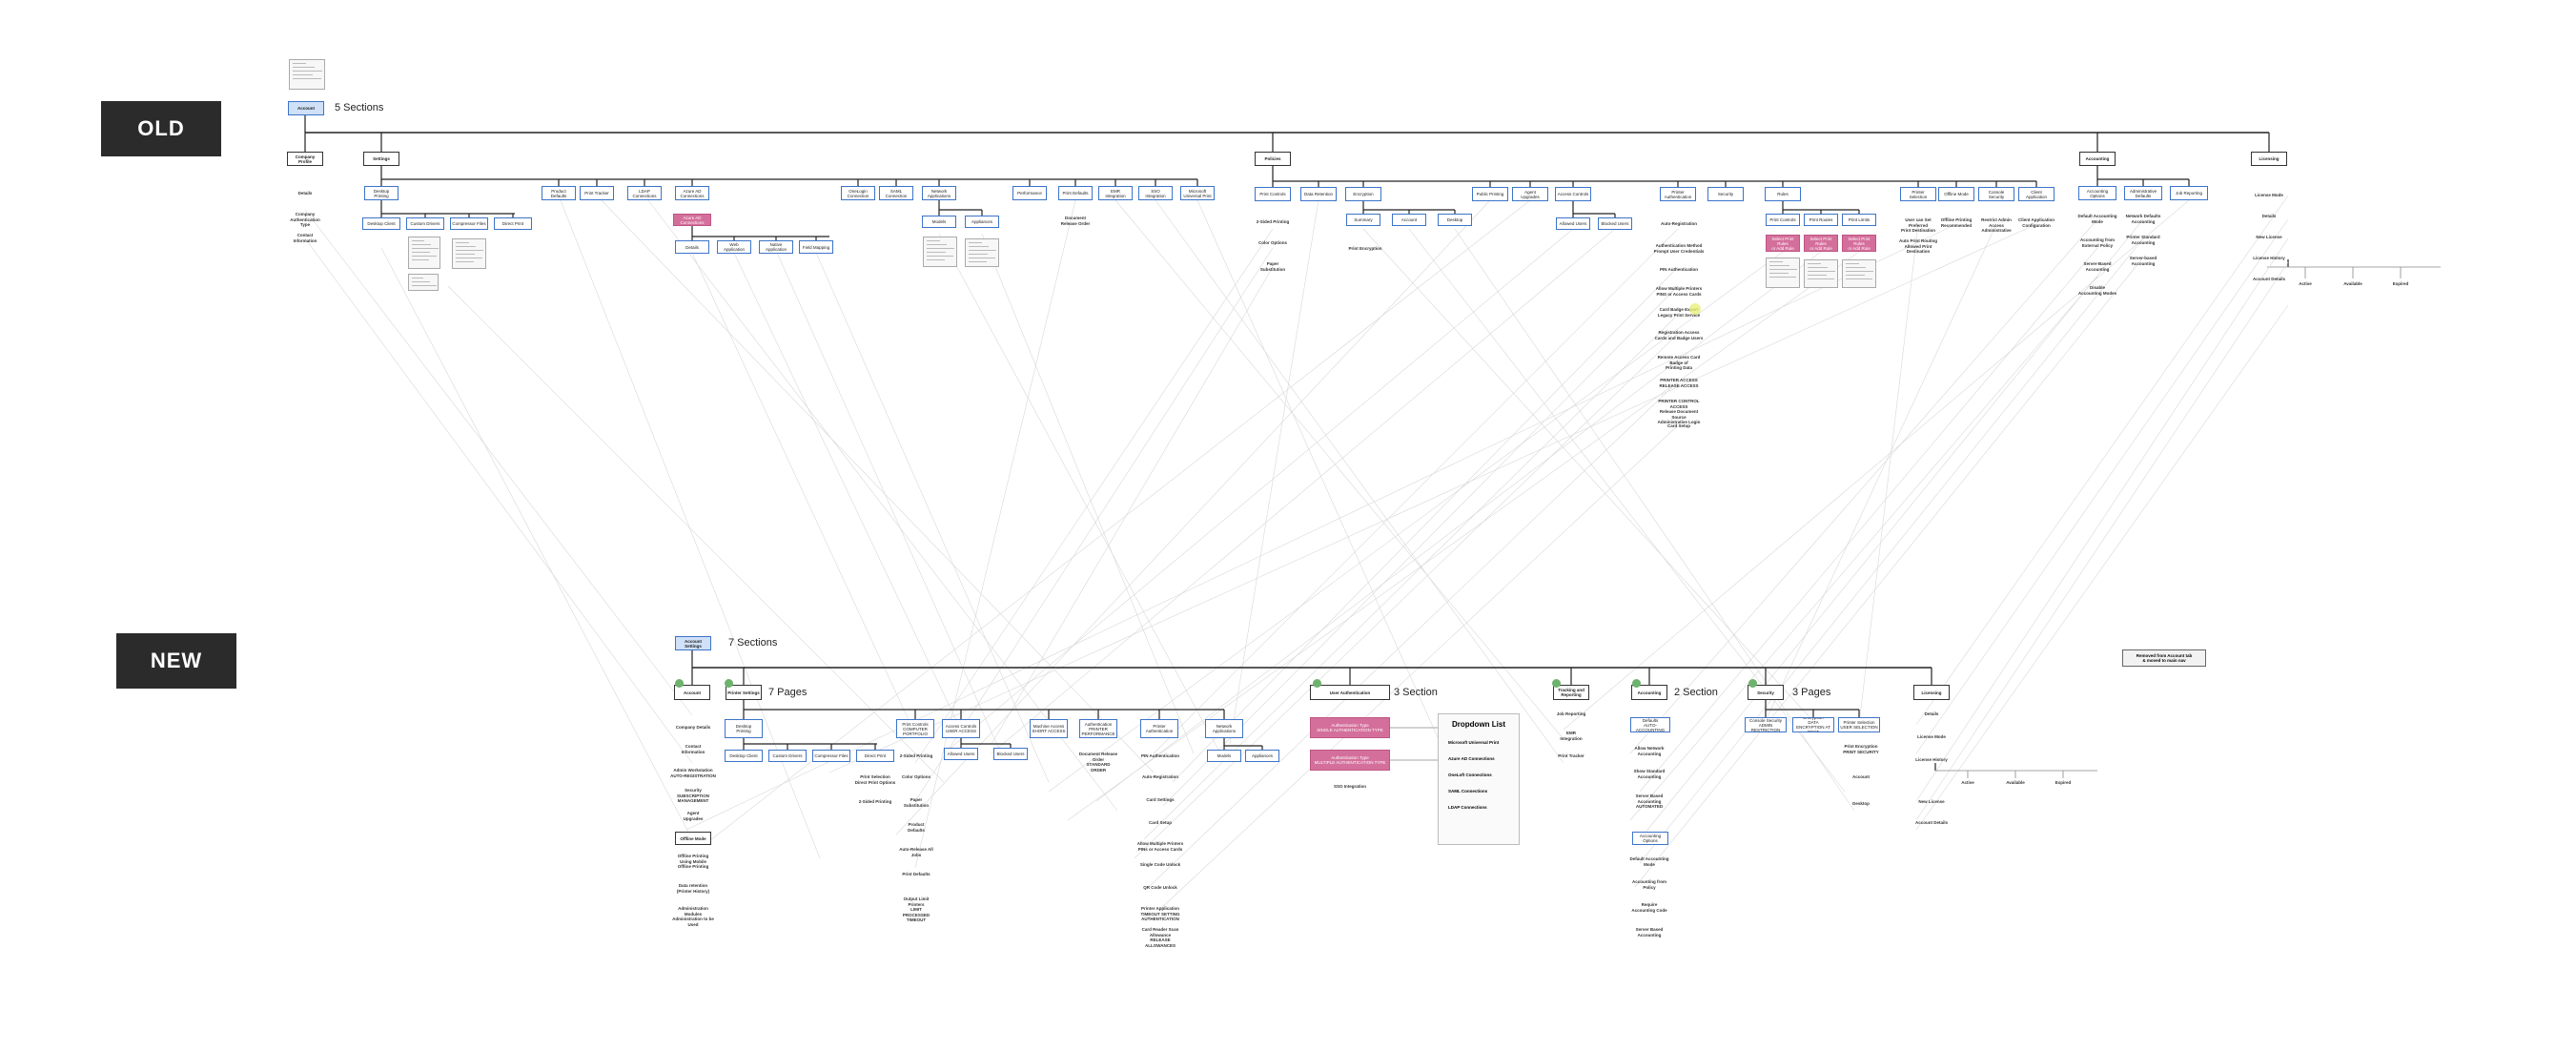  What do you see at coordinates (1049, 728) in the screenshot?
I see `printer-child-box: Machine Access SHORT ACCESS` at bounding box center [1049, 728].